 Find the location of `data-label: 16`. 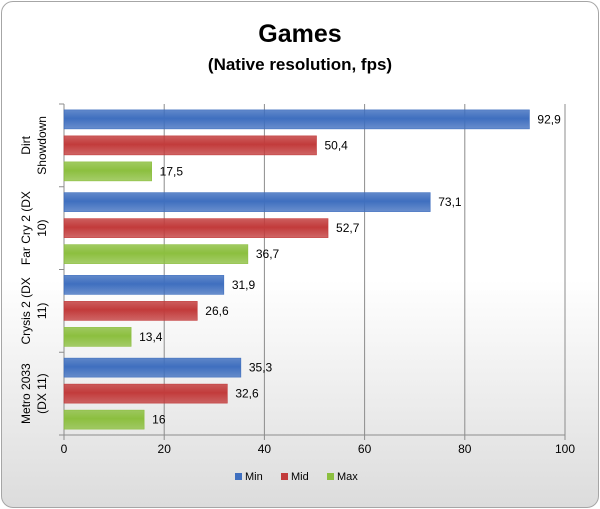

data-label: 16 is located at coordinates (159, 420).